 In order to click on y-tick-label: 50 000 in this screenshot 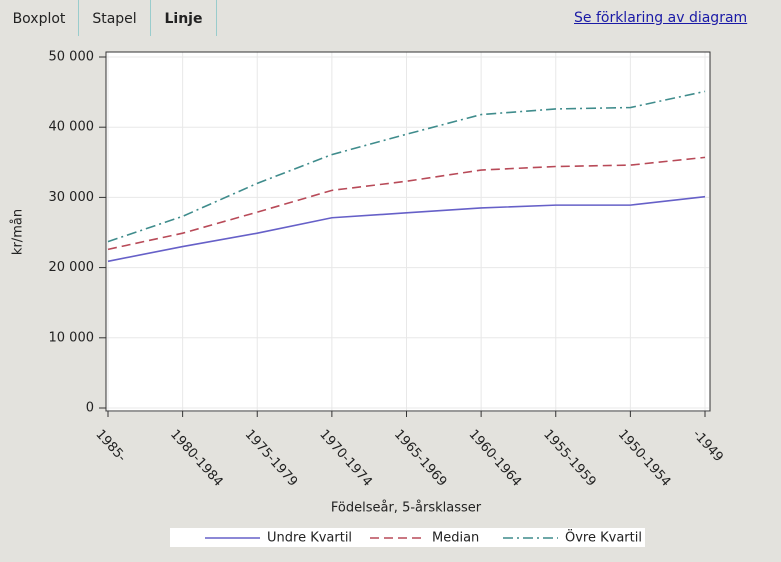, I will do `click(72, 57)`.